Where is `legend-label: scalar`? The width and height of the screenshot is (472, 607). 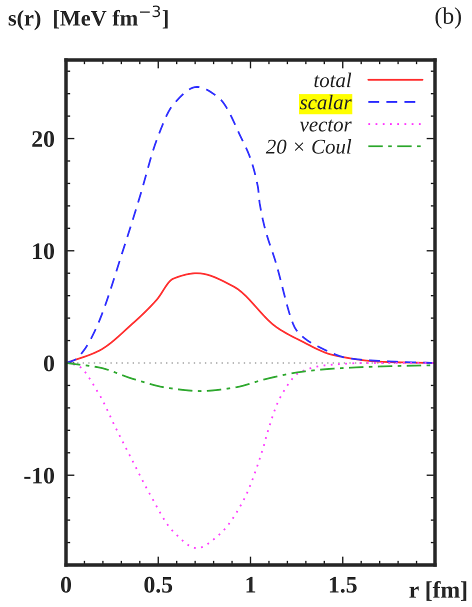
legend-label: scalar is located at coordinates (326, 102).